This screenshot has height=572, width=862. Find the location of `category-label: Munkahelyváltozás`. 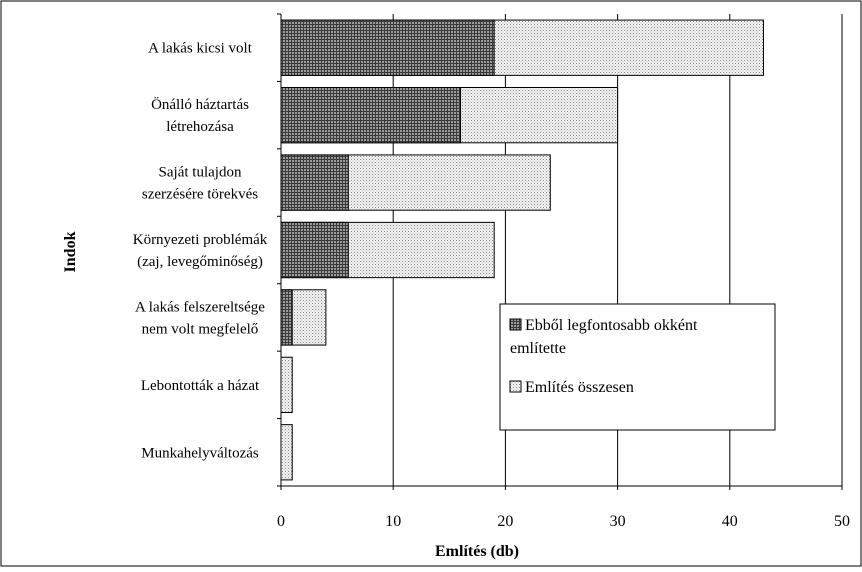

category-label: Munkahelyváltozás is located at coordinates (200, 453).